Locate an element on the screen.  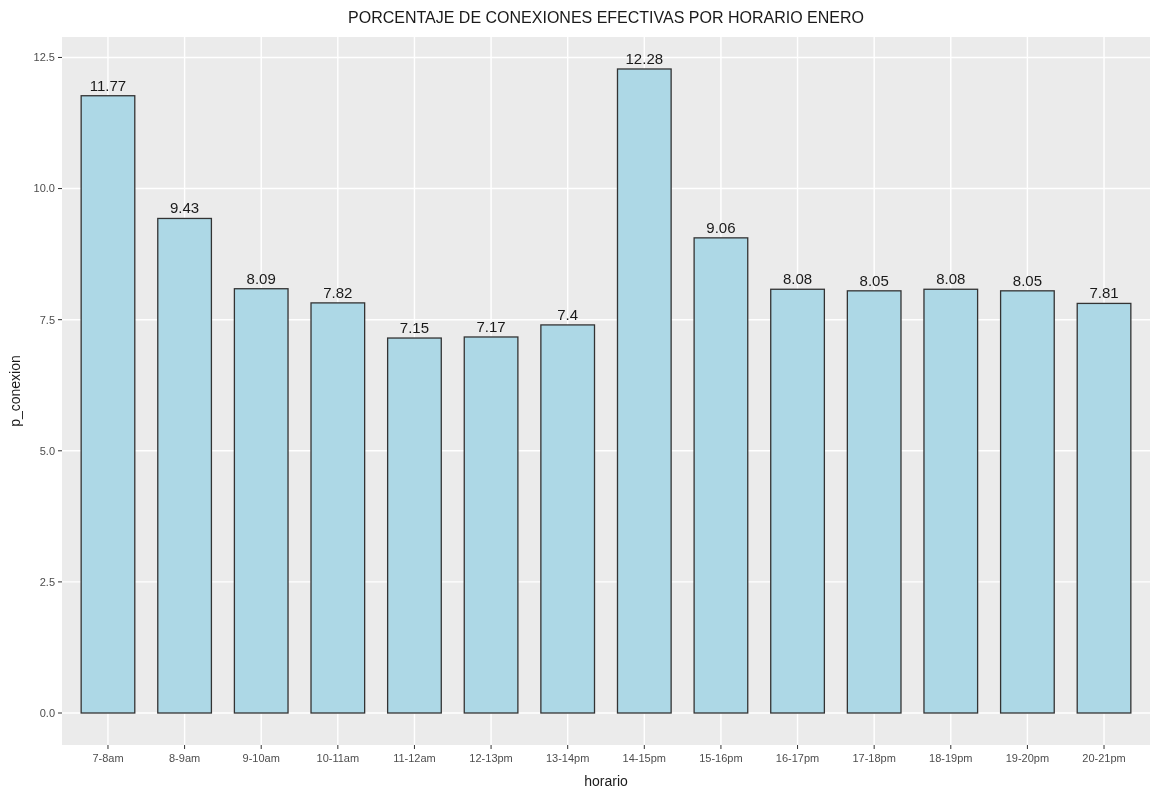
x-axis-title: horario is located at coordinates (606, 781).